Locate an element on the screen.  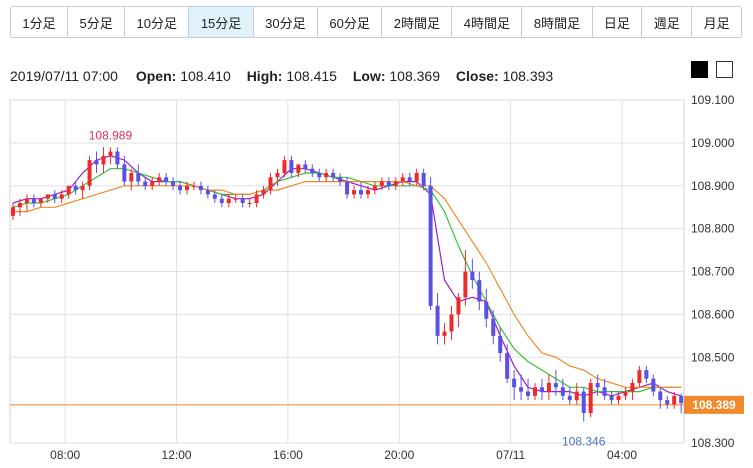
y-tick-label: 108.500 is located at coordinates (713, 357).